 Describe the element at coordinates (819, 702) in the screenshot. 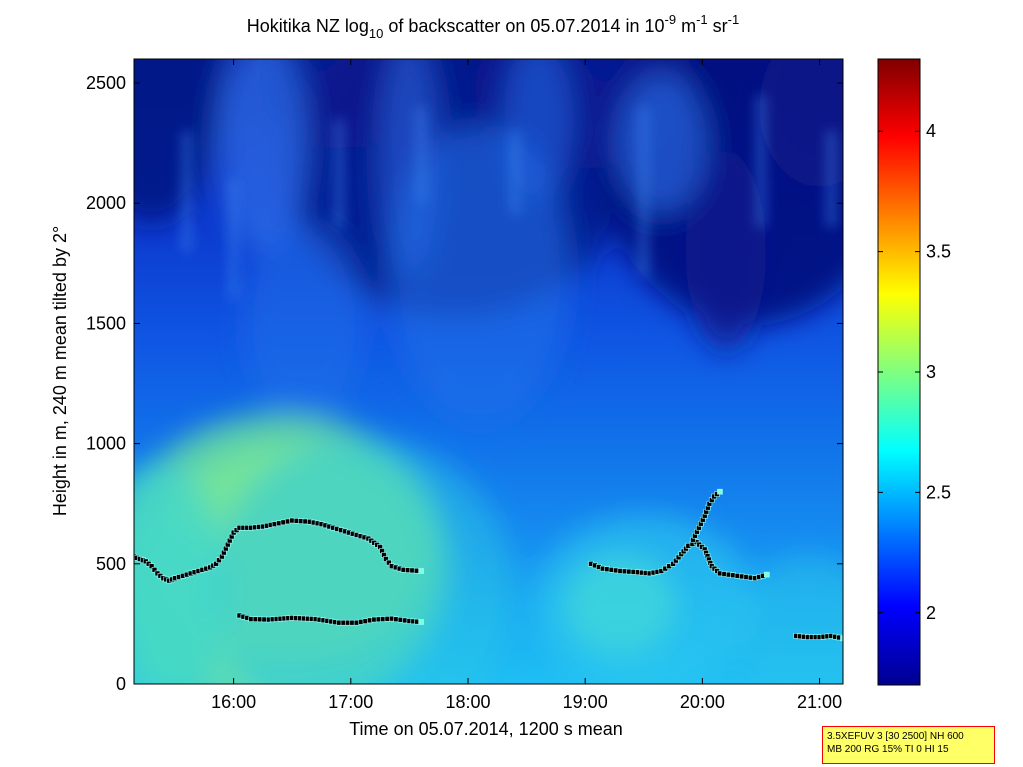

I see `x-tick-label: 21:00` at that location.